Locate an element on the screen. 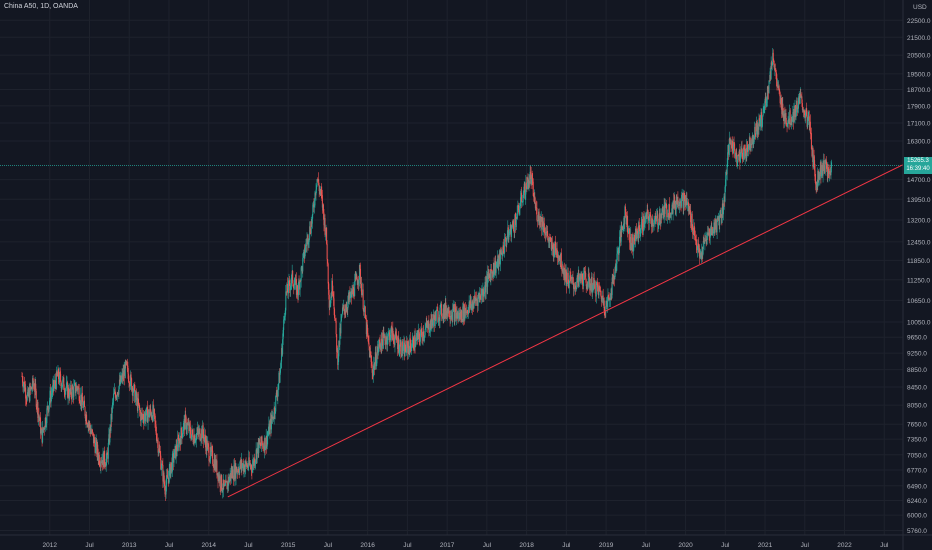 The image size is (932, 550). y-tick-label: 22500.0 is located at coordinates (919, 21).